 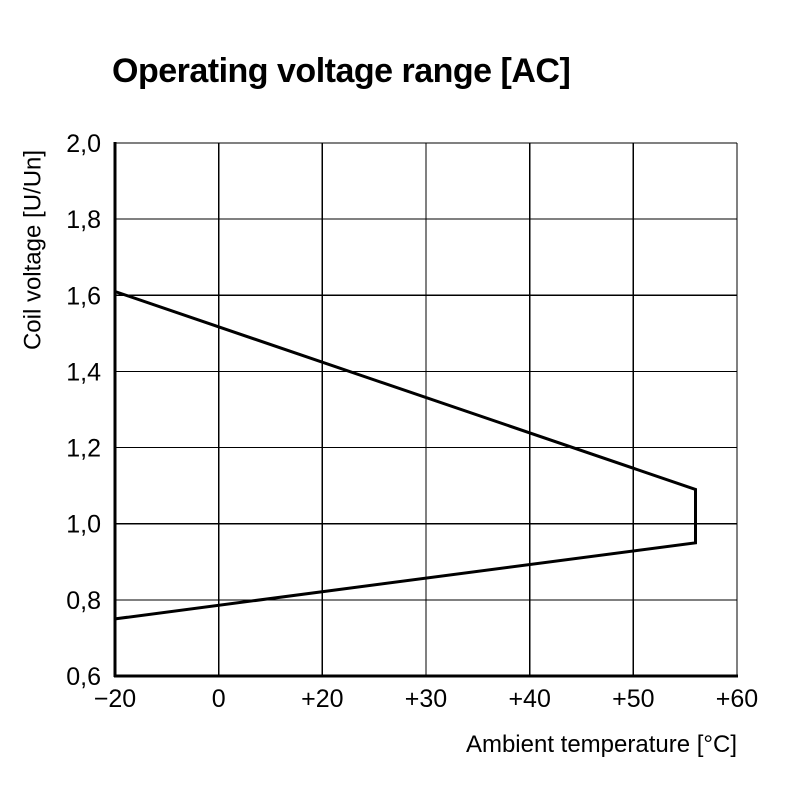 I want to click on y-tick-label: 1,8, so click(x=83, y=220).